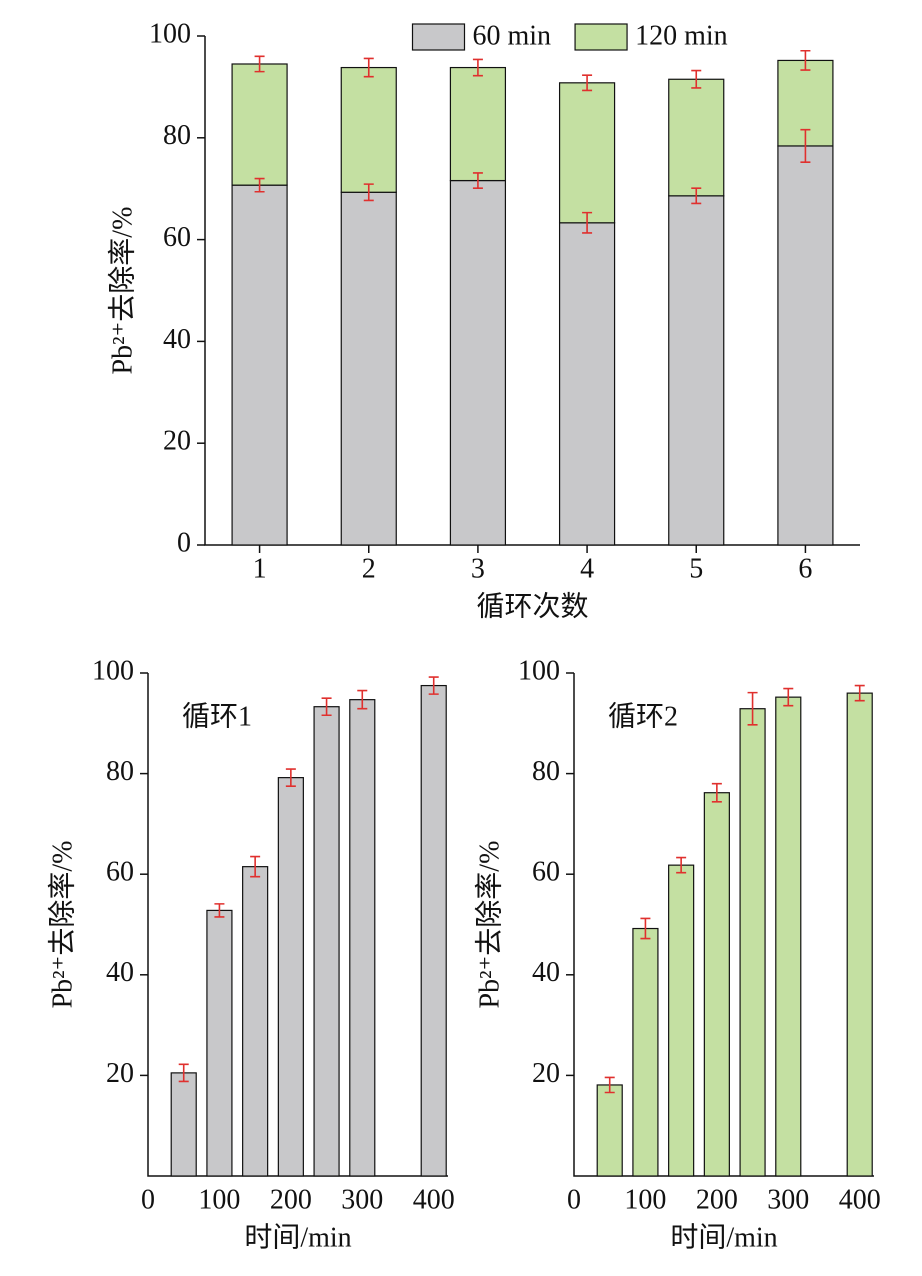 Image resolution: width=922 pixels, height=1276 pixels. Describe the element at coordinates (260, 568) in the screenshot. I see `x-tick-label: 1` at that location.